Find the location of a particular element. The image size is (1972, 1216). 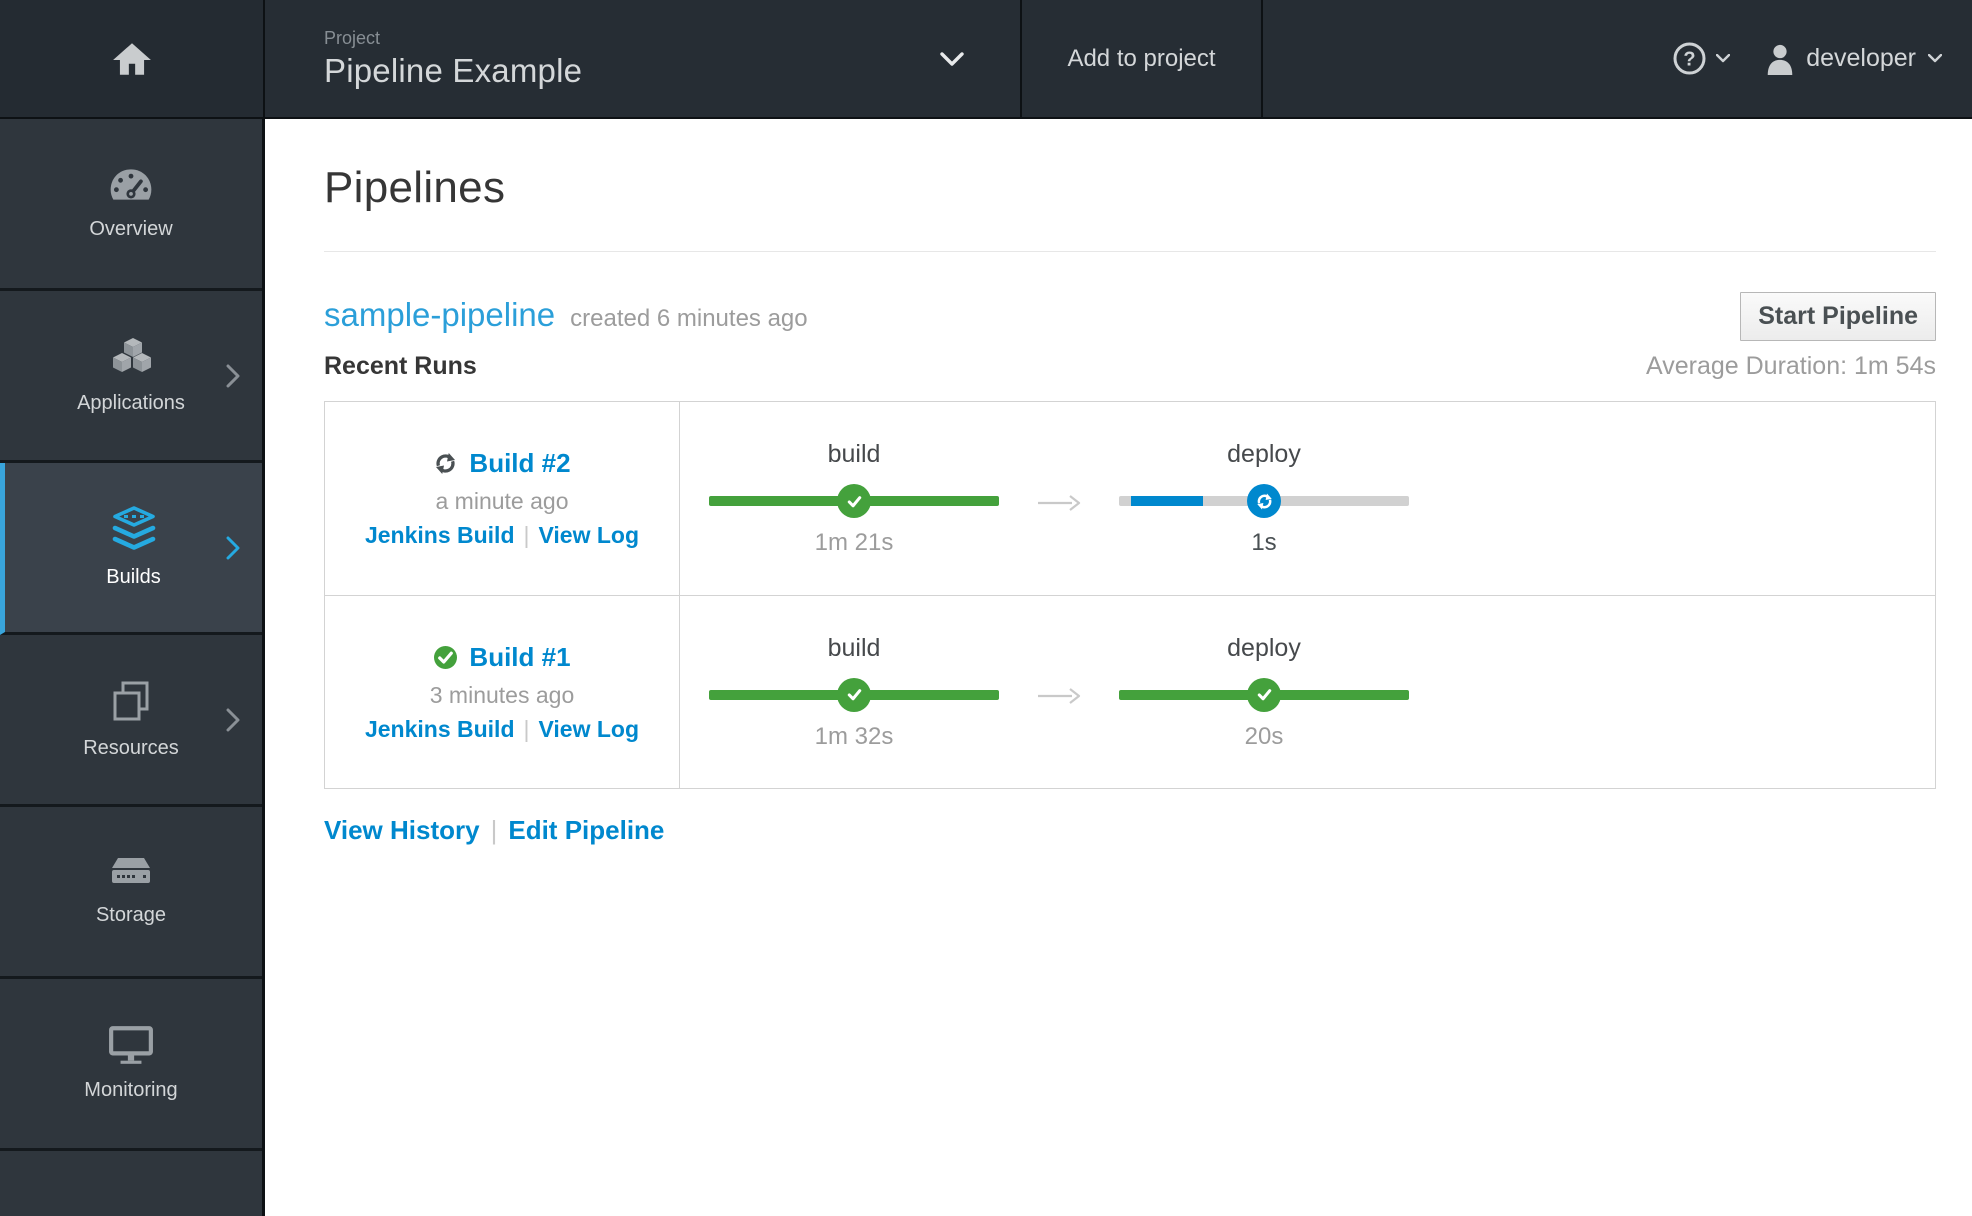

sidebar-item-builds: Builds is located at coordinates (131, 549).